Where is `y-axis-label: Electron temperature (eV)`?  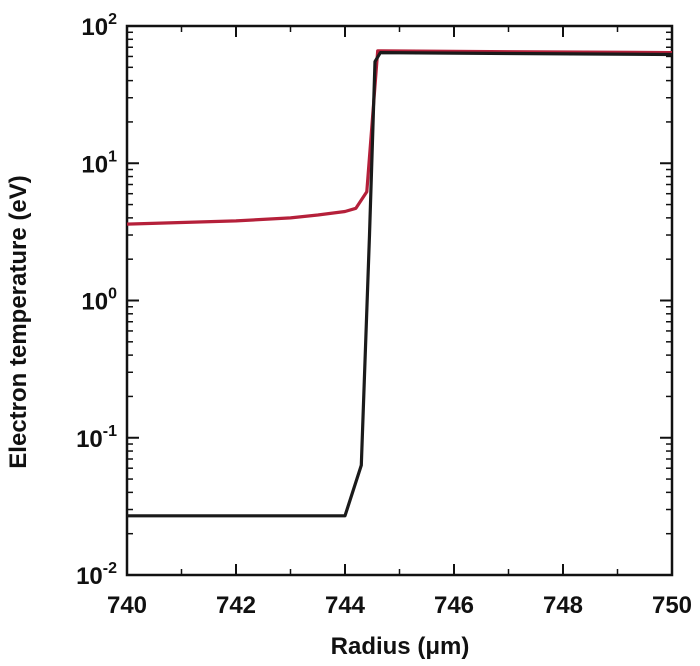 y-axis-label: Electron temperature (eV) is located at coordinates (18, 321).